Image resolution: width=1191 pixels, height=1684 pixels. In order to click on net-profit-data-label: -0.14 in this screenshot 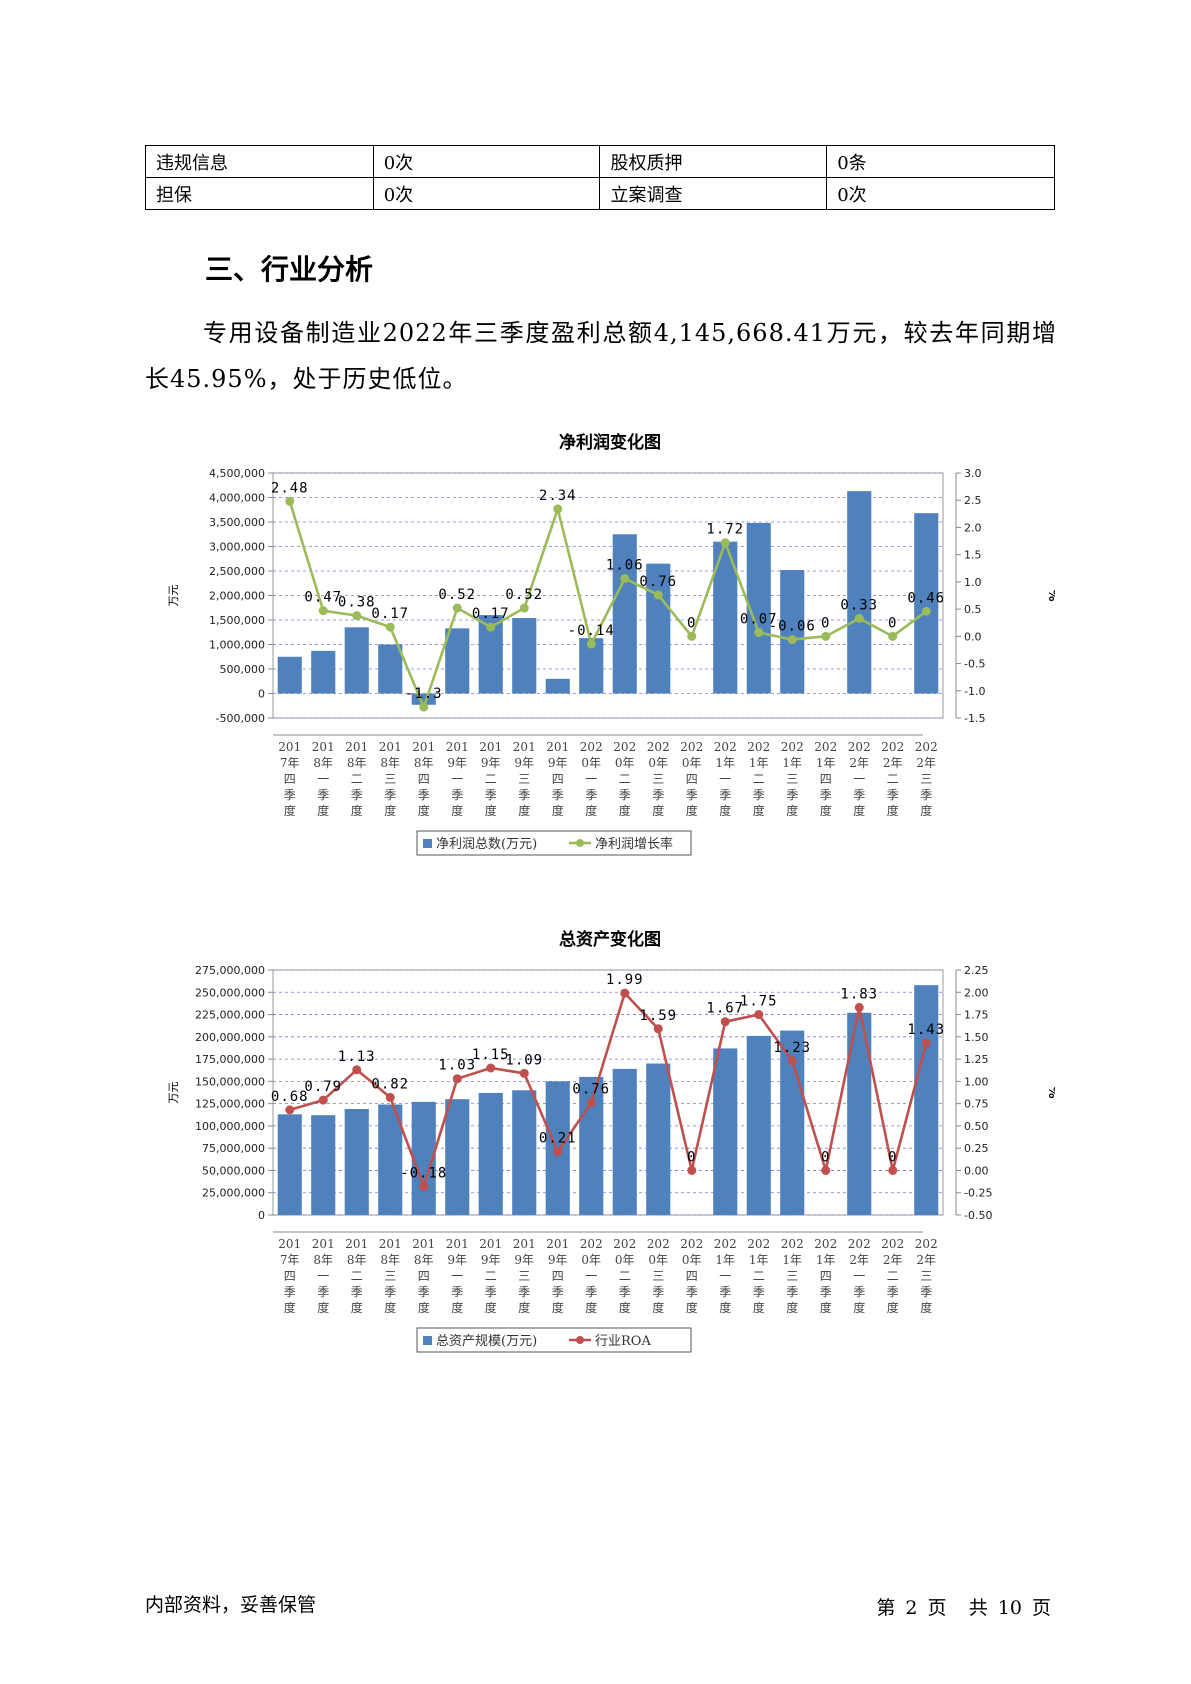, I will do `click(591, 631)`.